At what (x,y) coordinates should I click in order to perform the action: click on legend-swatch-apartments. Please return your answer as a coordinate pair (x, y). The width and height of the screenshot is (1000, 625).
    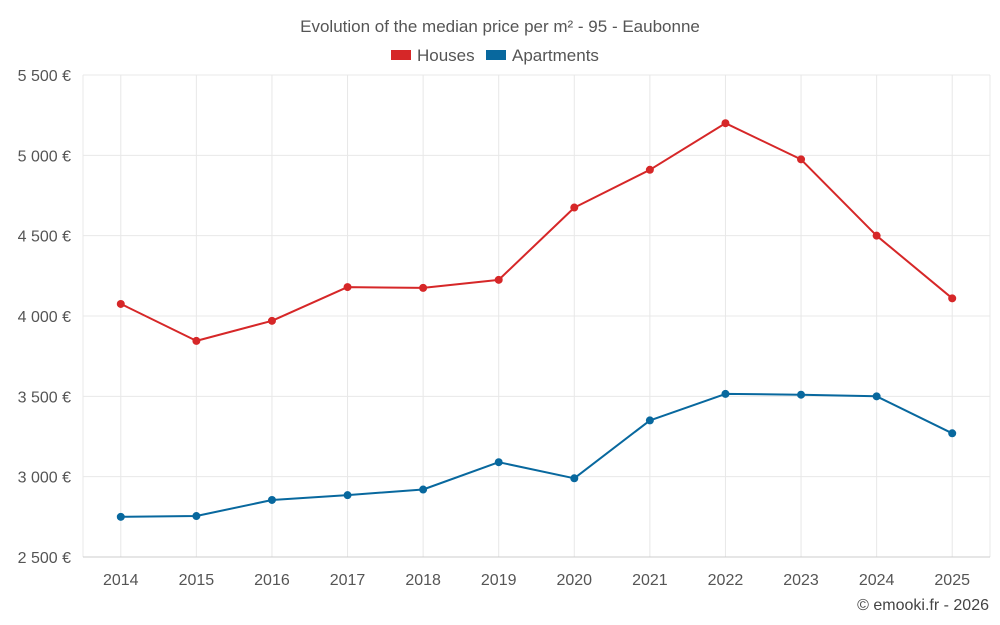
    Looking at the image, I should click on (496, 55).